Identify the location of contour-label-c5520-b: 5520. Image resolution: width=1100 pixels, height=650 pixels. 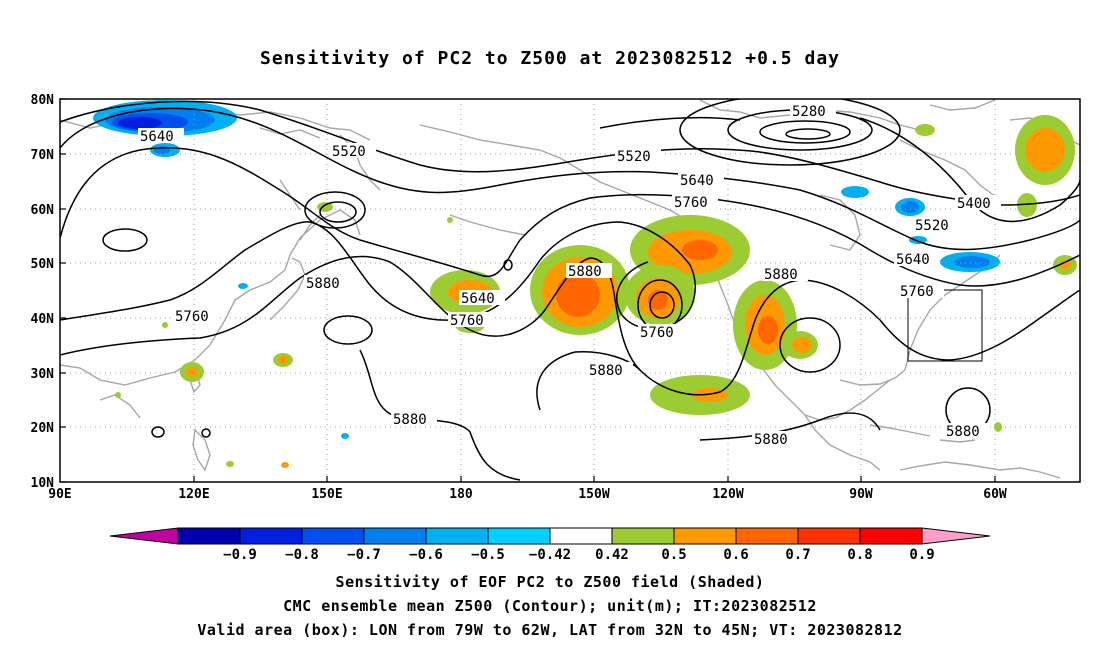
(638, 156).